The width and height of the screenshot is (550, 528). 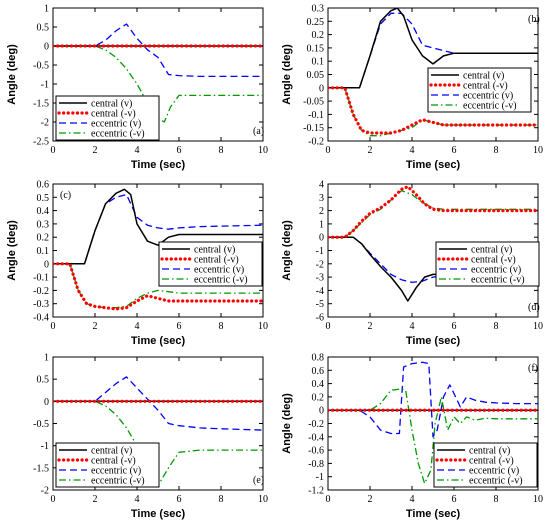 I want to click on y-tick-label: 0.1, so click(x=318, y=62).